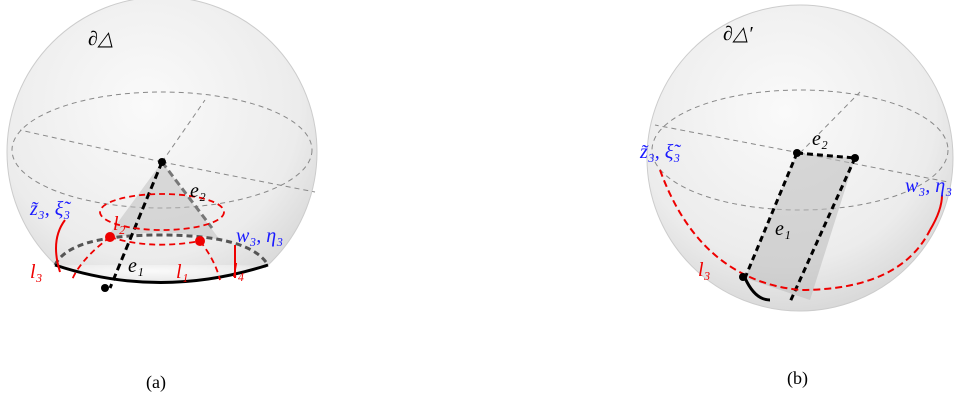 Image resolution: width=969 pixels, height=403 pixels. I want to click on caption: (b), so click(797, 378).